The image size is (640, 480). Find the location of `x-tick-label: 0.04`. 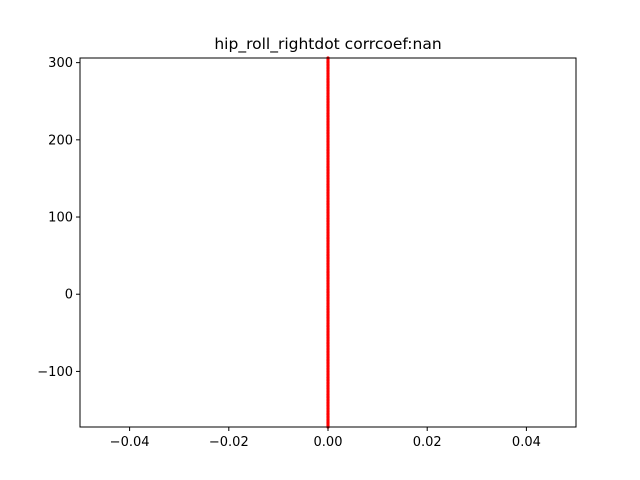

x-tick-label: 0.04 is located at coordinates (526, 442).